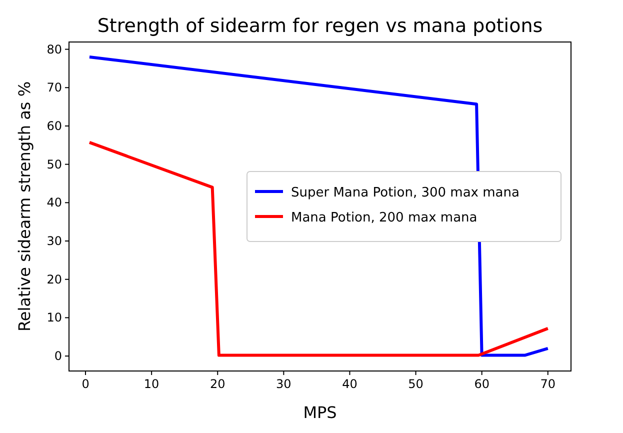  Describe the element at coordinates (54, 203) in the screenshot. I see `y-tick-label: 40` at that location.